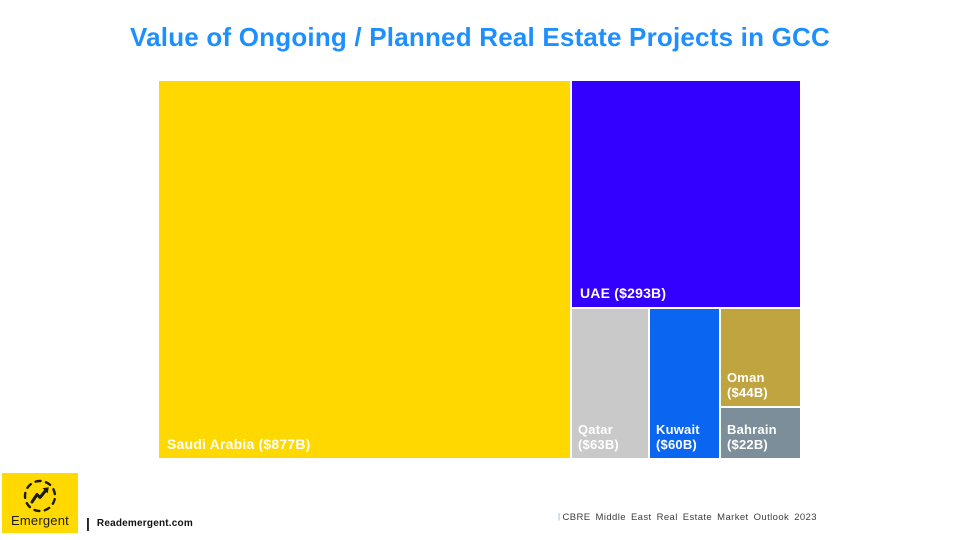 Image resolution: width=960 pixels, height=540 pixels. I want to click on treemap-block-bahrain: Bahrain ($22B), so click(760, 433).